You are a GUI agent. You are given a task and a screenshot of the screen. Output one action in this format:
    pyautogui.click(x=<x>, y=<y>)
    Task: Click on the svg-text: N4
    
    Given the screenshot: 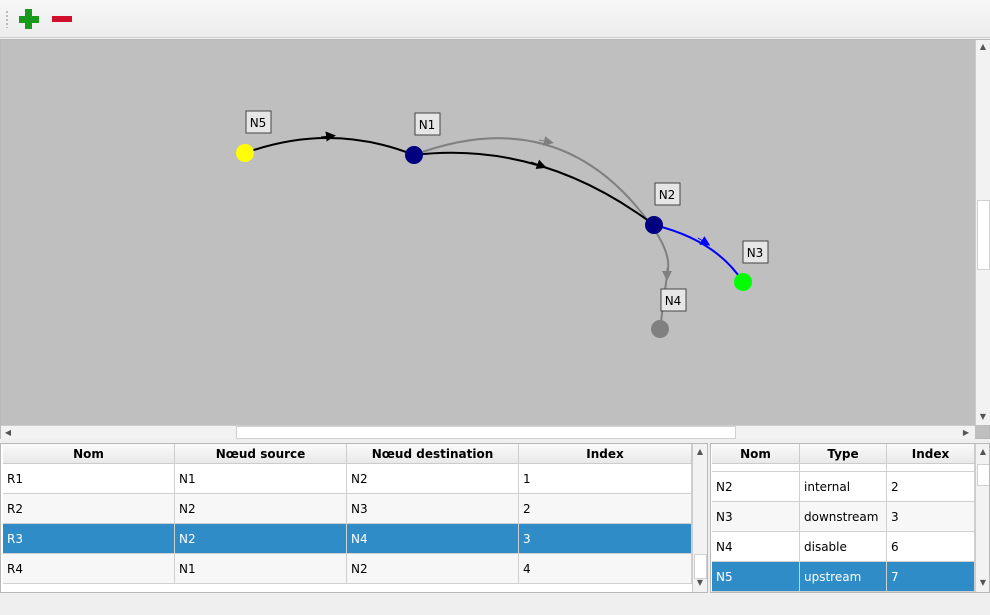 What is the action you would take?
    pyautogui.click(x=673, y=301)
    